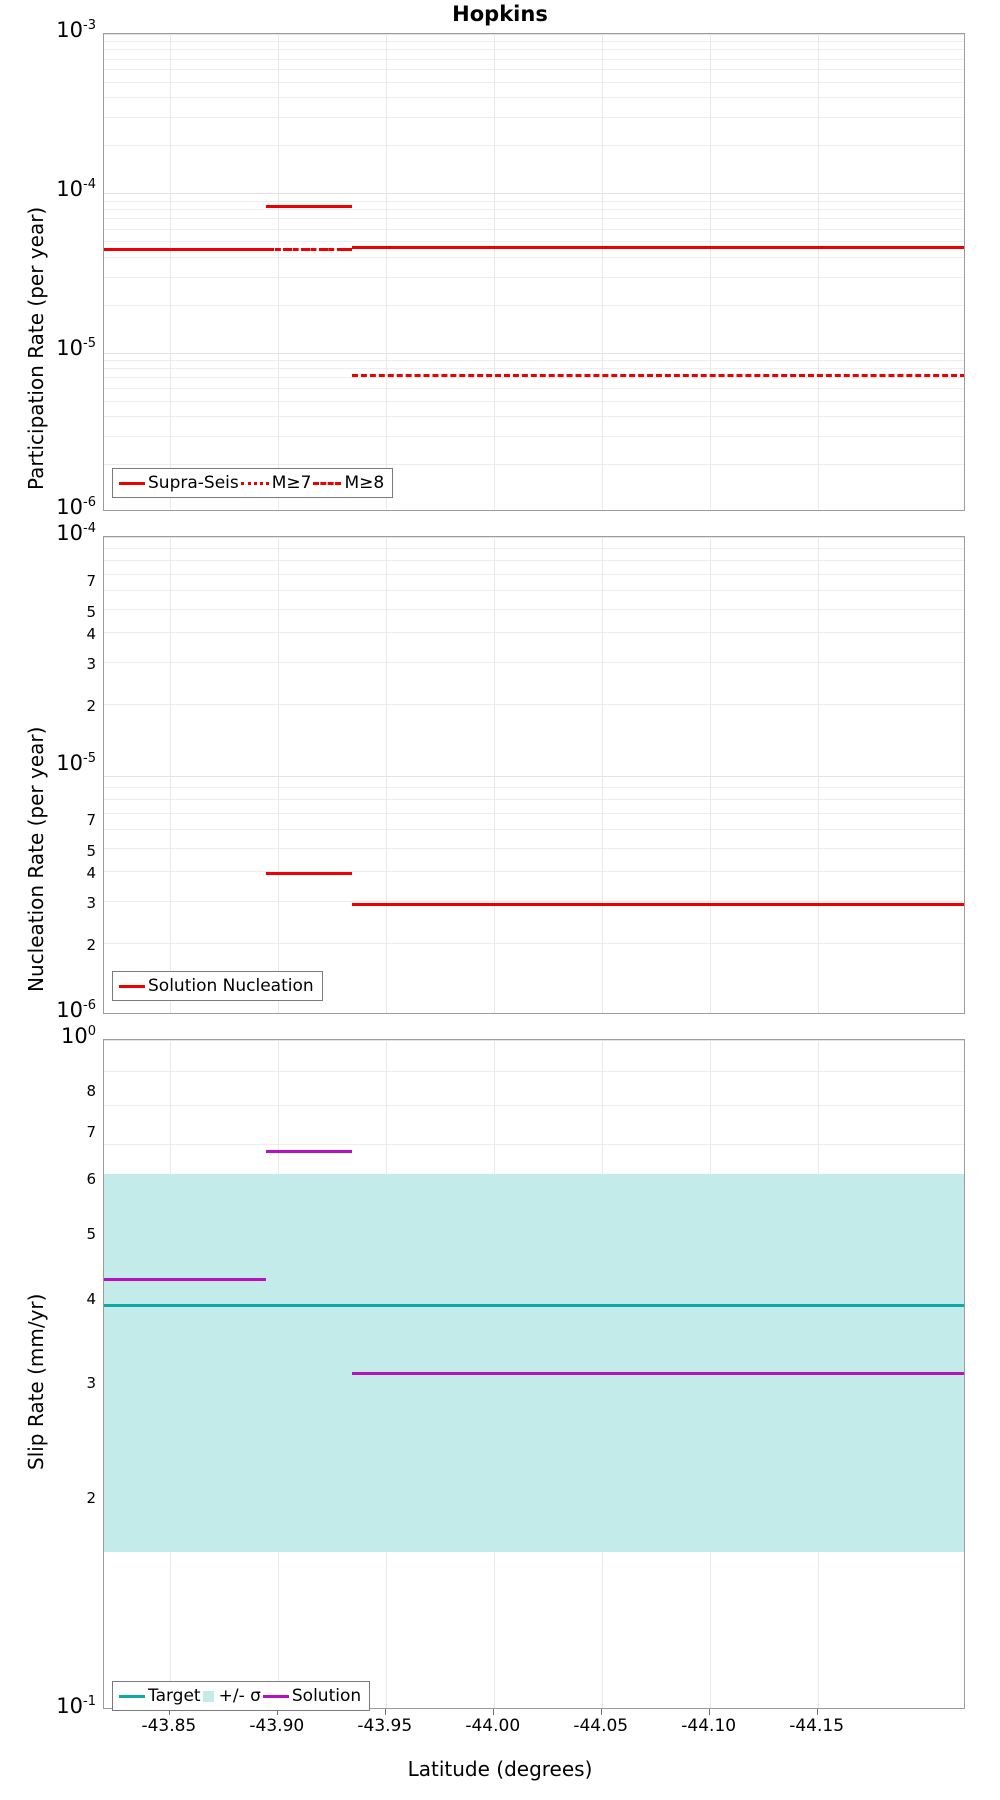  Describe the element at coordinates (91, 634) in the screenshot. I see `ytick-nucleation-4a: 4` at that location.